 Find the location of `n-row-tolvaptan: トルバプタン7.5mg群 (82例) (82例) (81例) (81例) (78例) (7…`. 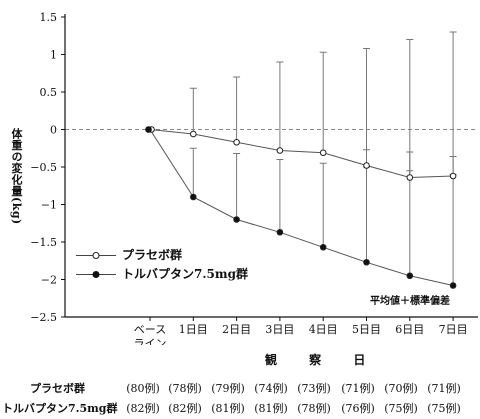

n-row-tolvaptan: トルバプタン7.5mg群 (82例) (82例) (81例) (81例) (78例) (7… is located at coordinates (240, 407).